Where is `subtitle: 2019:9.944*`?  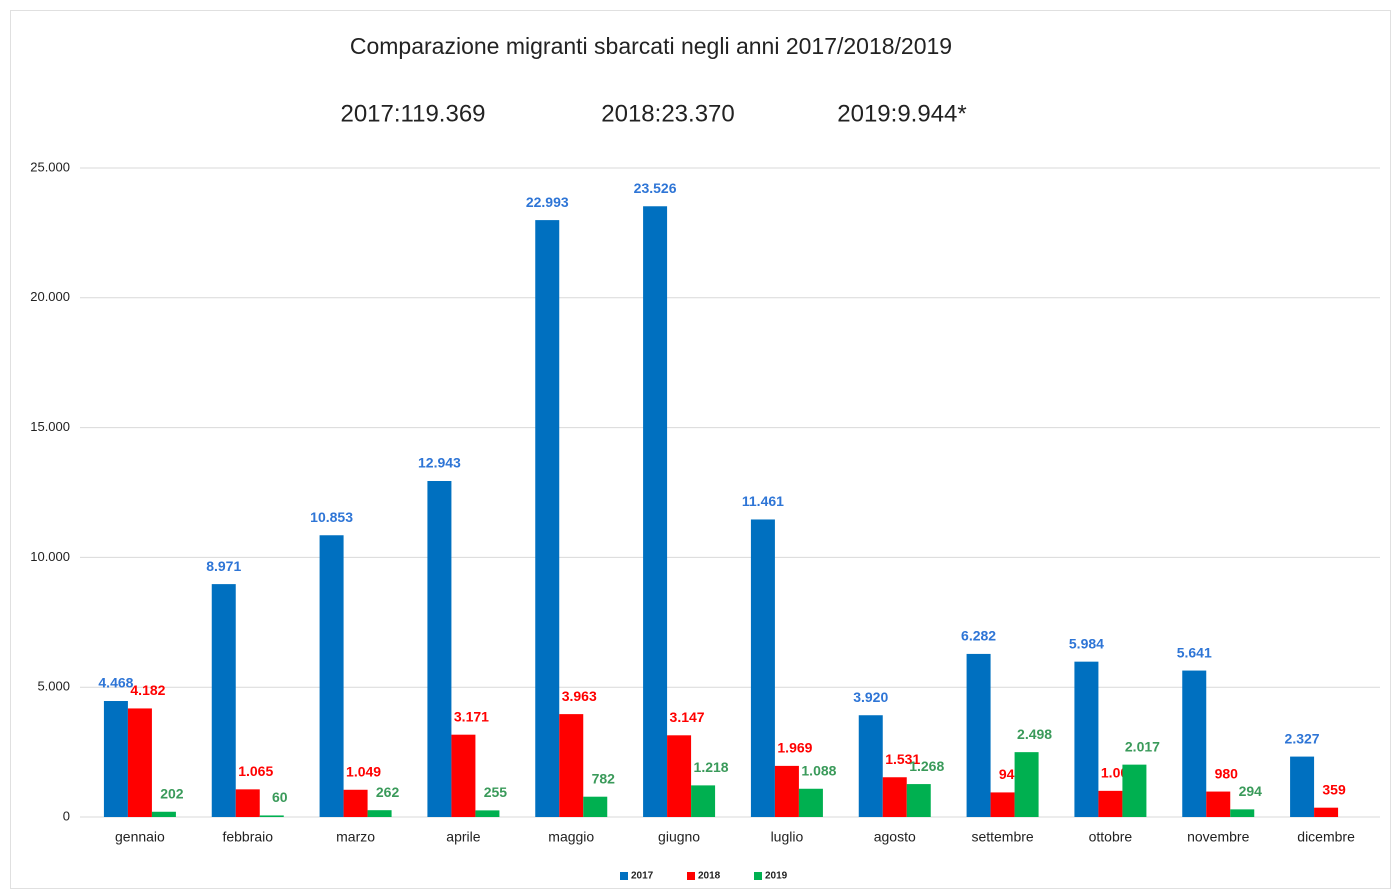 subtitle: 2019:9.944* is located at coordinates (901, 113).